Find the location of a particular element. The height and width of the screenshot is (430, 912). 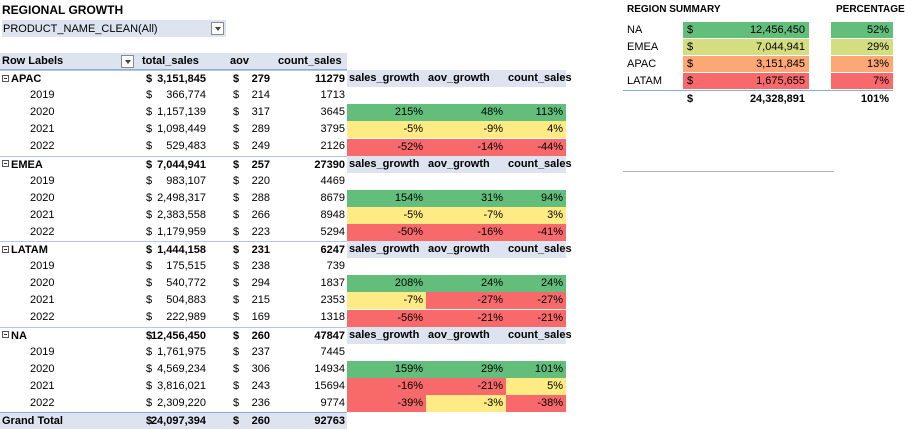

region-row: NA $12,456,450 $260 47847 is located at coordinates (173, 335).